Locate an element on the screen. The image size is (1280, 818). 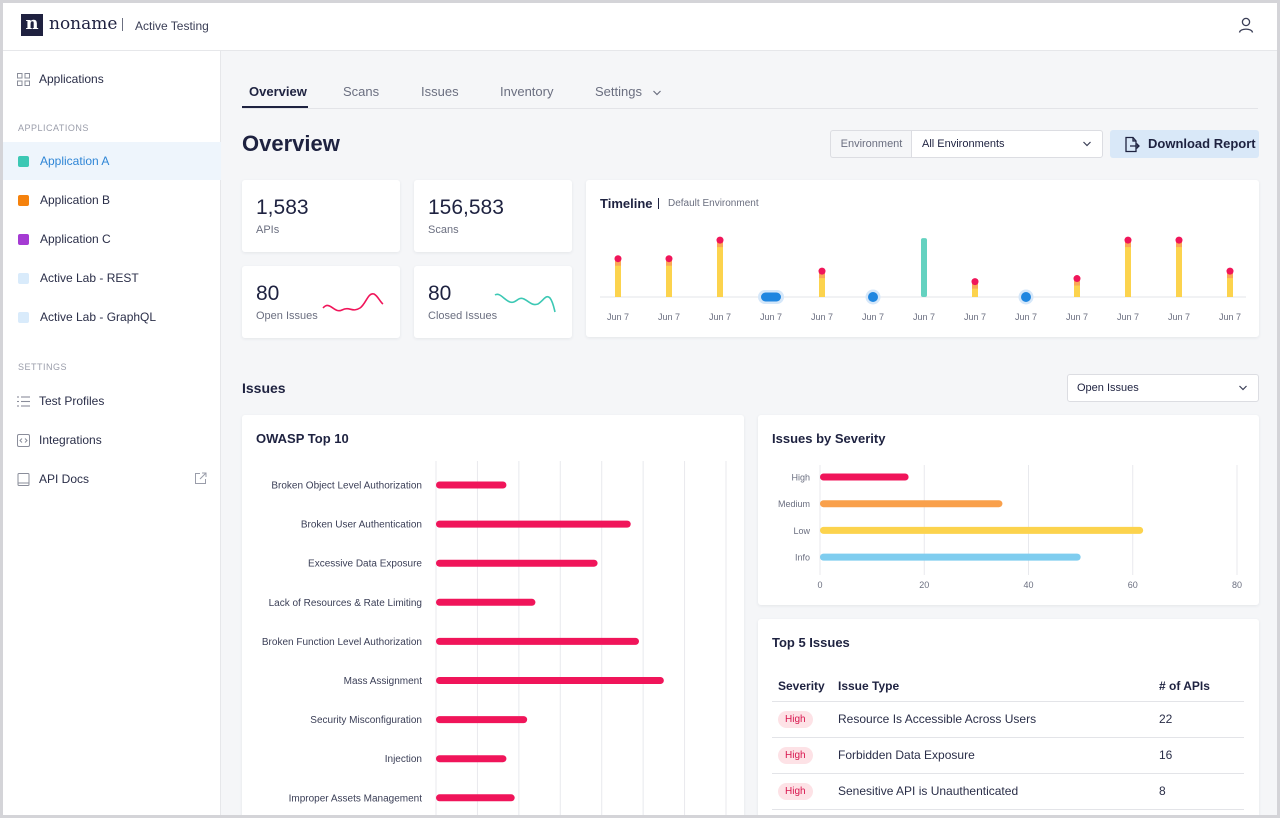
environment-label: Environment is located at coordinates (871, 144).